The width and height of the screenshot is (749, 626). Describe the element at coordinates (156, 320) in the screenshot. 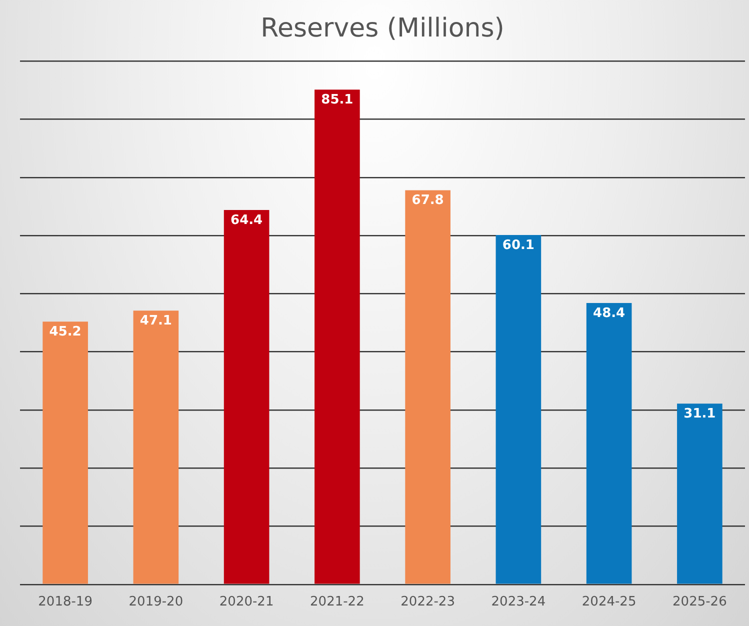

I see `data-label: 47.1` at that location.